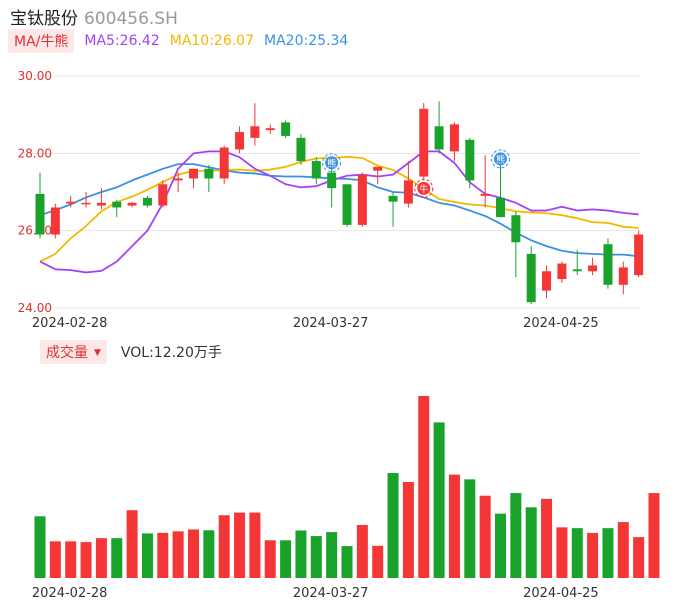 The height and width of the screenshot is (606, 686). I want to click on volume-indicator-label: 成交量, so click(67, 353).